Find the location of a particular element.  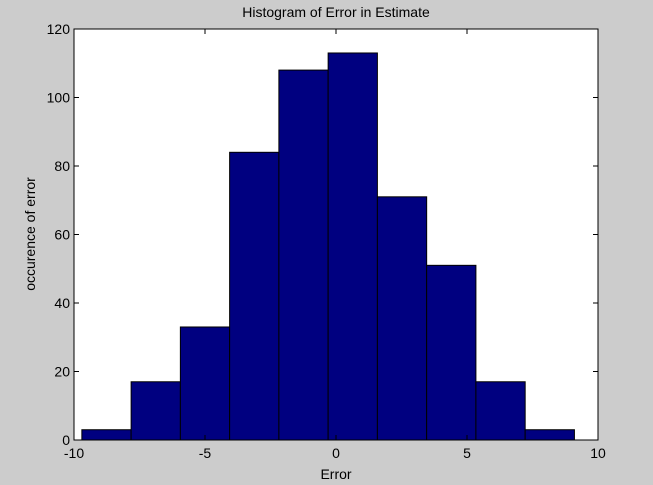

x-tick-label: 0 is located at coordinates (336, 453).